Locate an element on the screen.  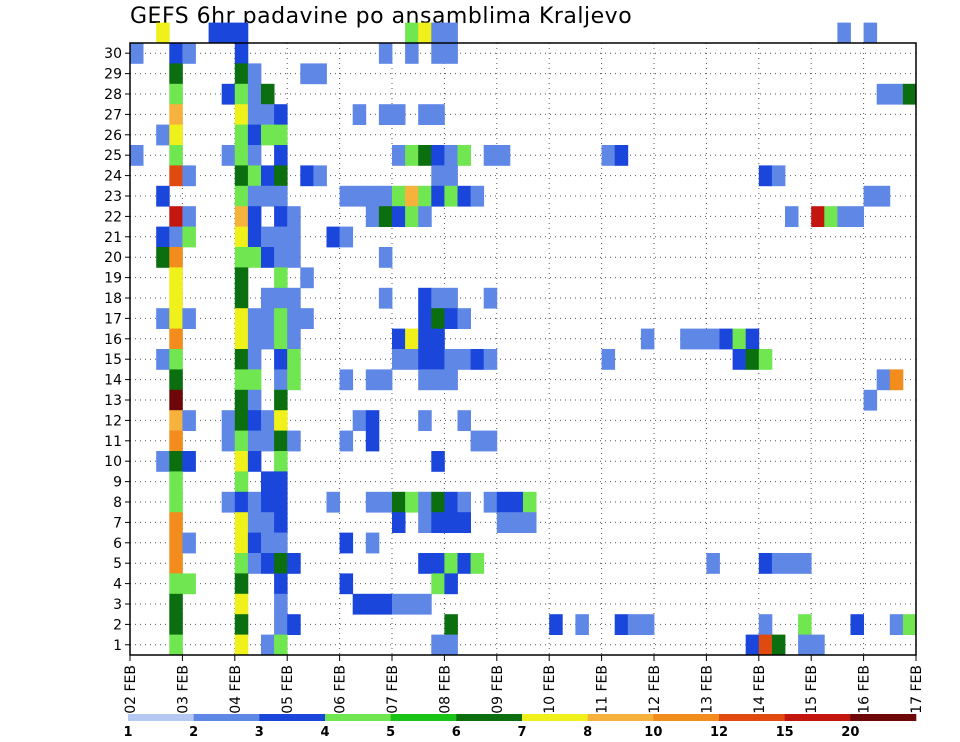
y-tick-label: 28 is located at coordinates (113, 95).